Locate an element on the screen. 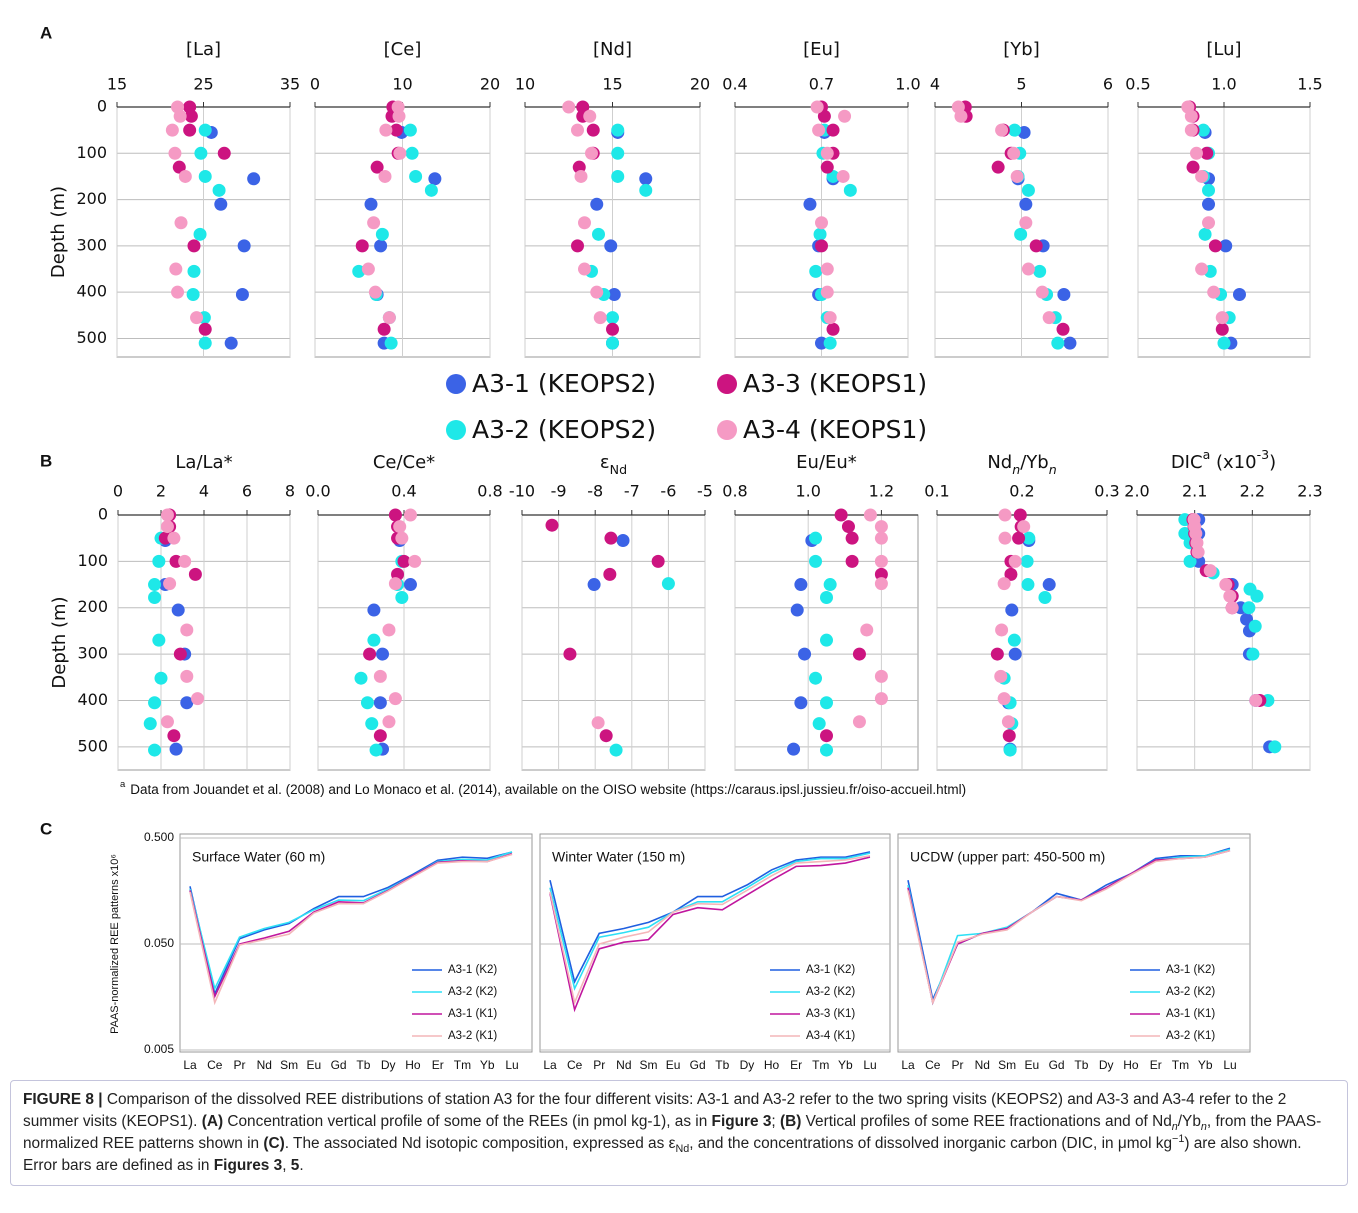 The width and height of the screenshot is (1358, 1213). y-axis-label: PAAS-normalized REE patterns x10⁶ is located at coordinates (115, 944).